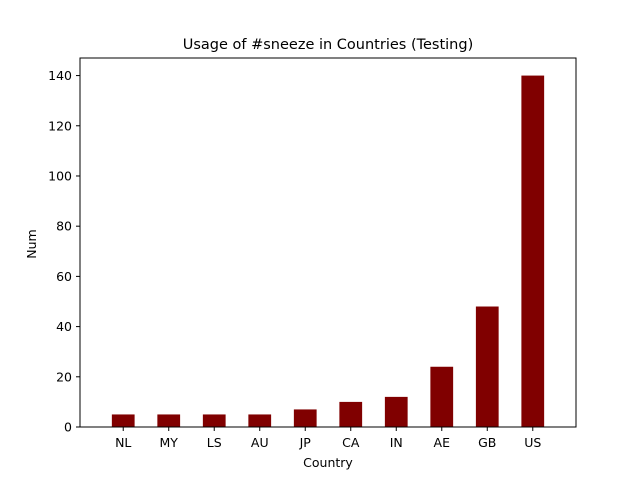 The image size is (640, 484). What do you see at coordinates (533, 251) in the screenshot?
I see `bar-us` at bounding box center [533, 251].